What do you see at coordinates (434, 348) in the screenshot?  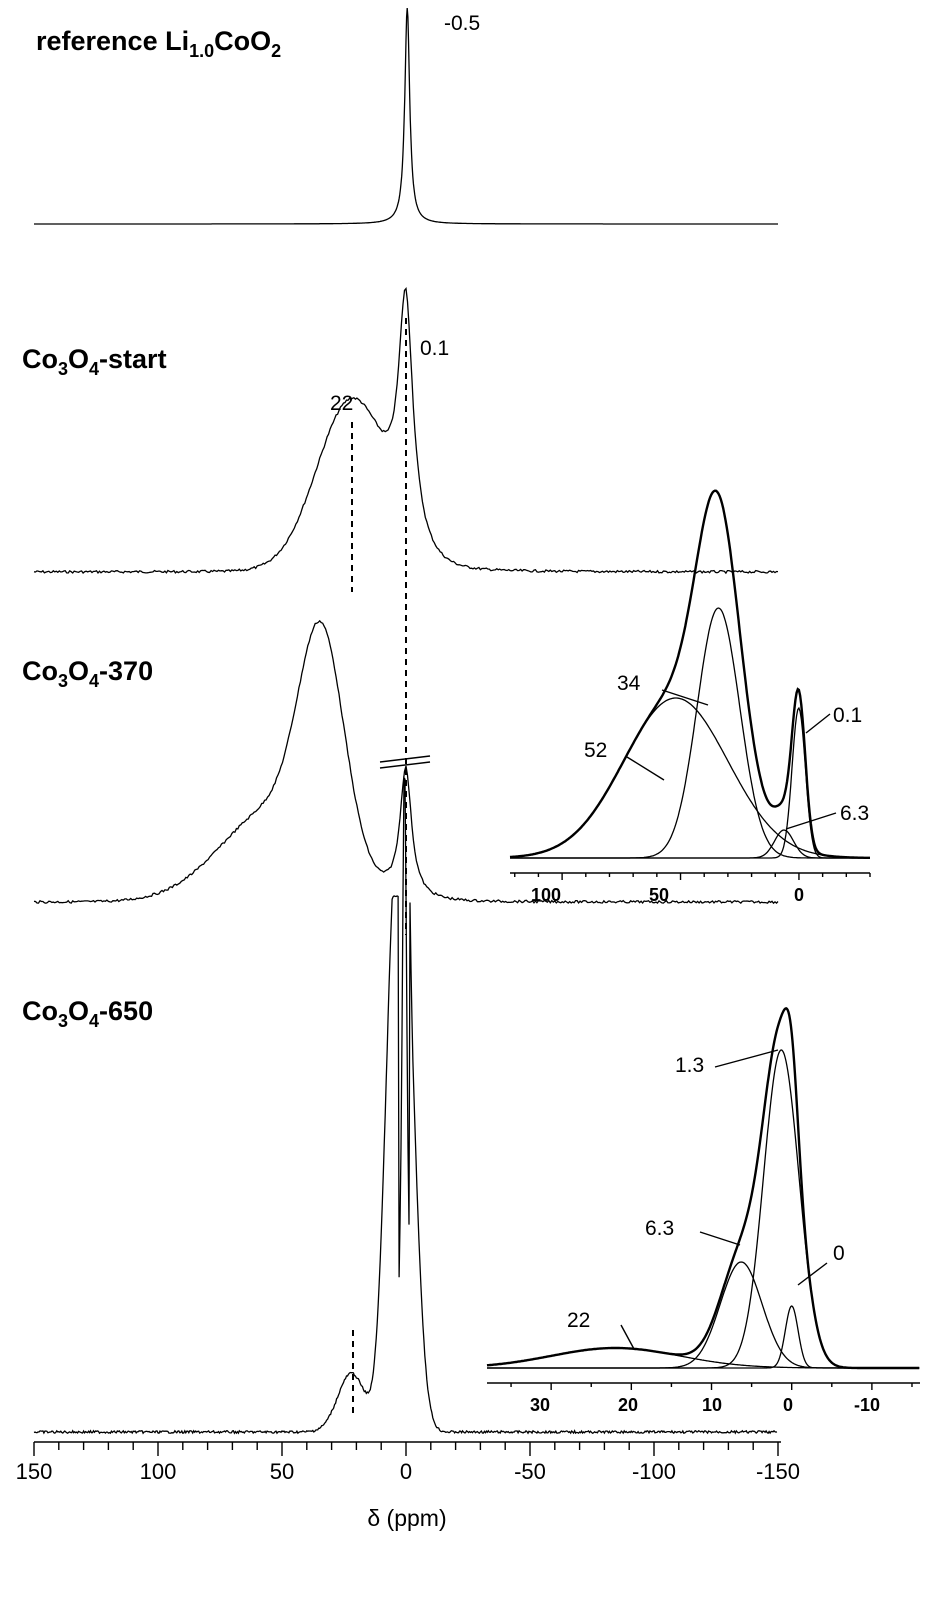 I see `annotation-start-0-1: 0.1` at bounding box center [434, 348].